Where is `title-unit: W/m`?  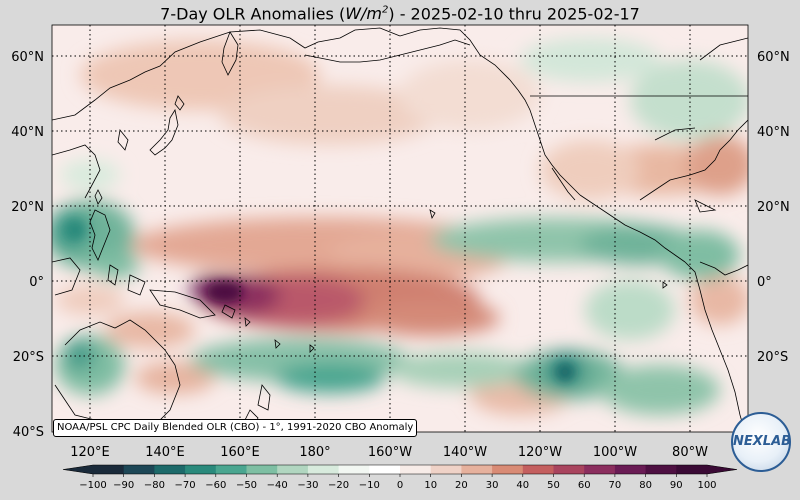
title-unit: W/m is located at coordinates (363, 14).